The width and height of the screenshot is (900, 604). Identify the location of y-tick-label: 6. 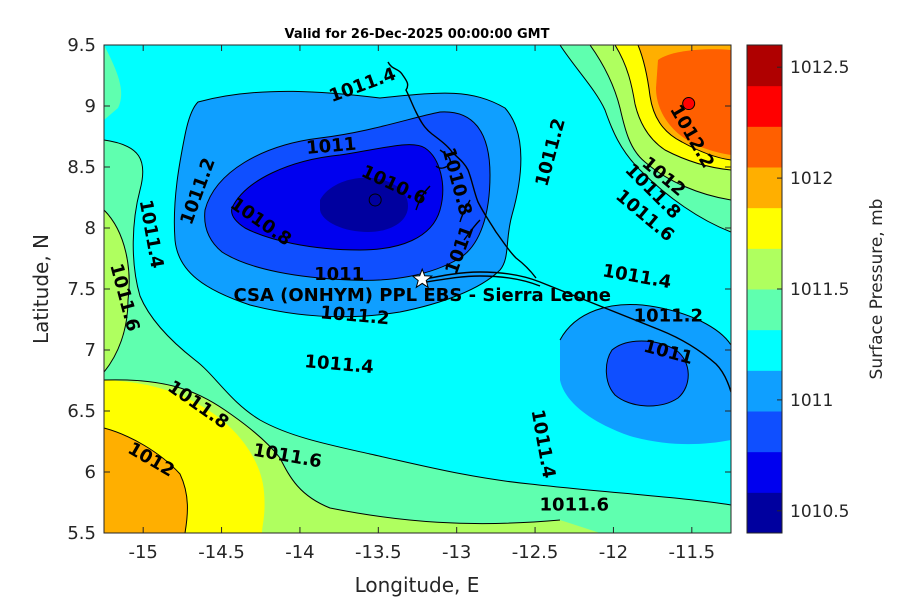
(90, 472).